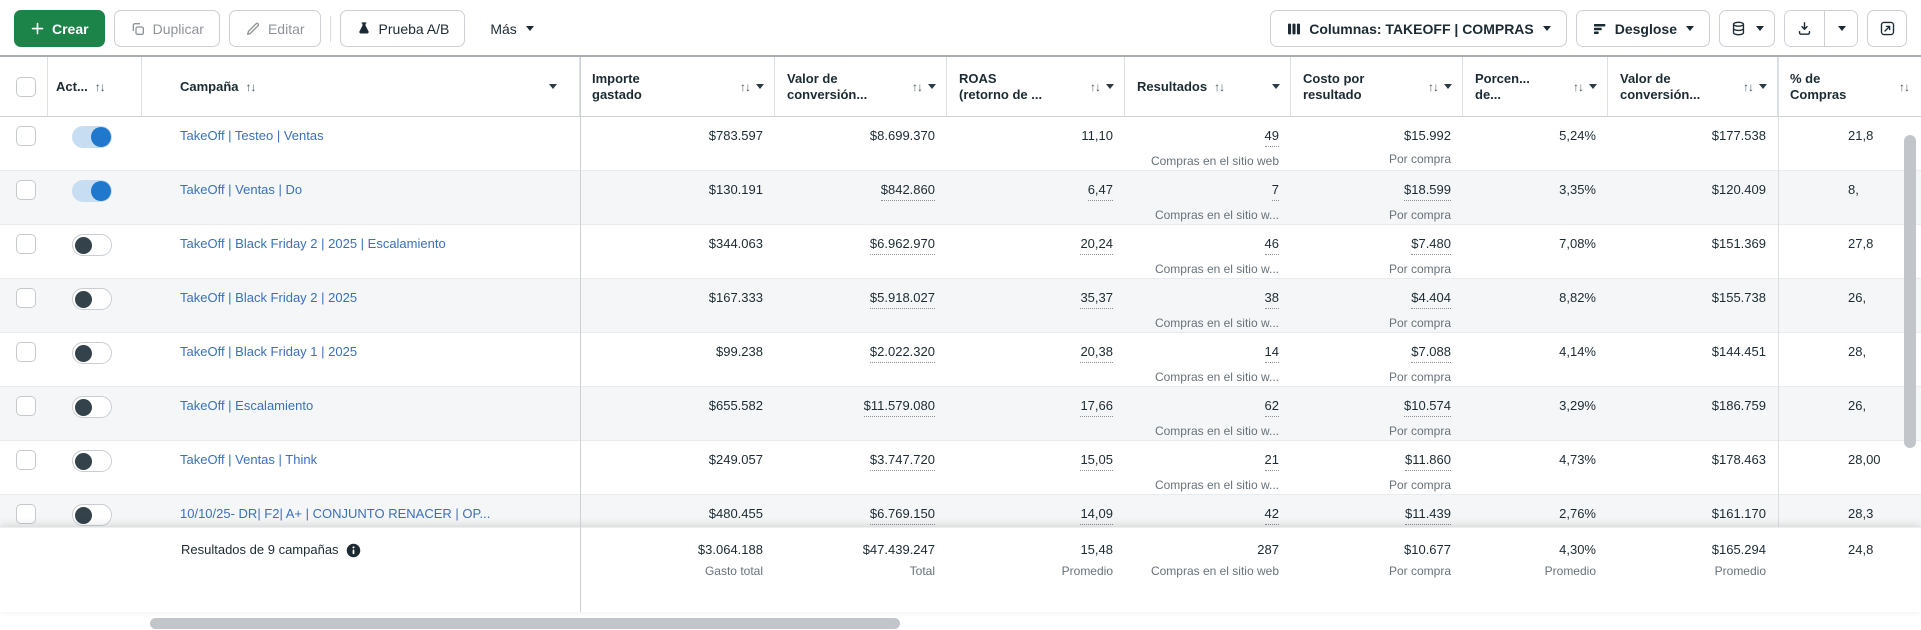  Describe the element at coordinates (95, 86) in the screenshot. I see `column-header-act: Act... ↑↓` at that location.